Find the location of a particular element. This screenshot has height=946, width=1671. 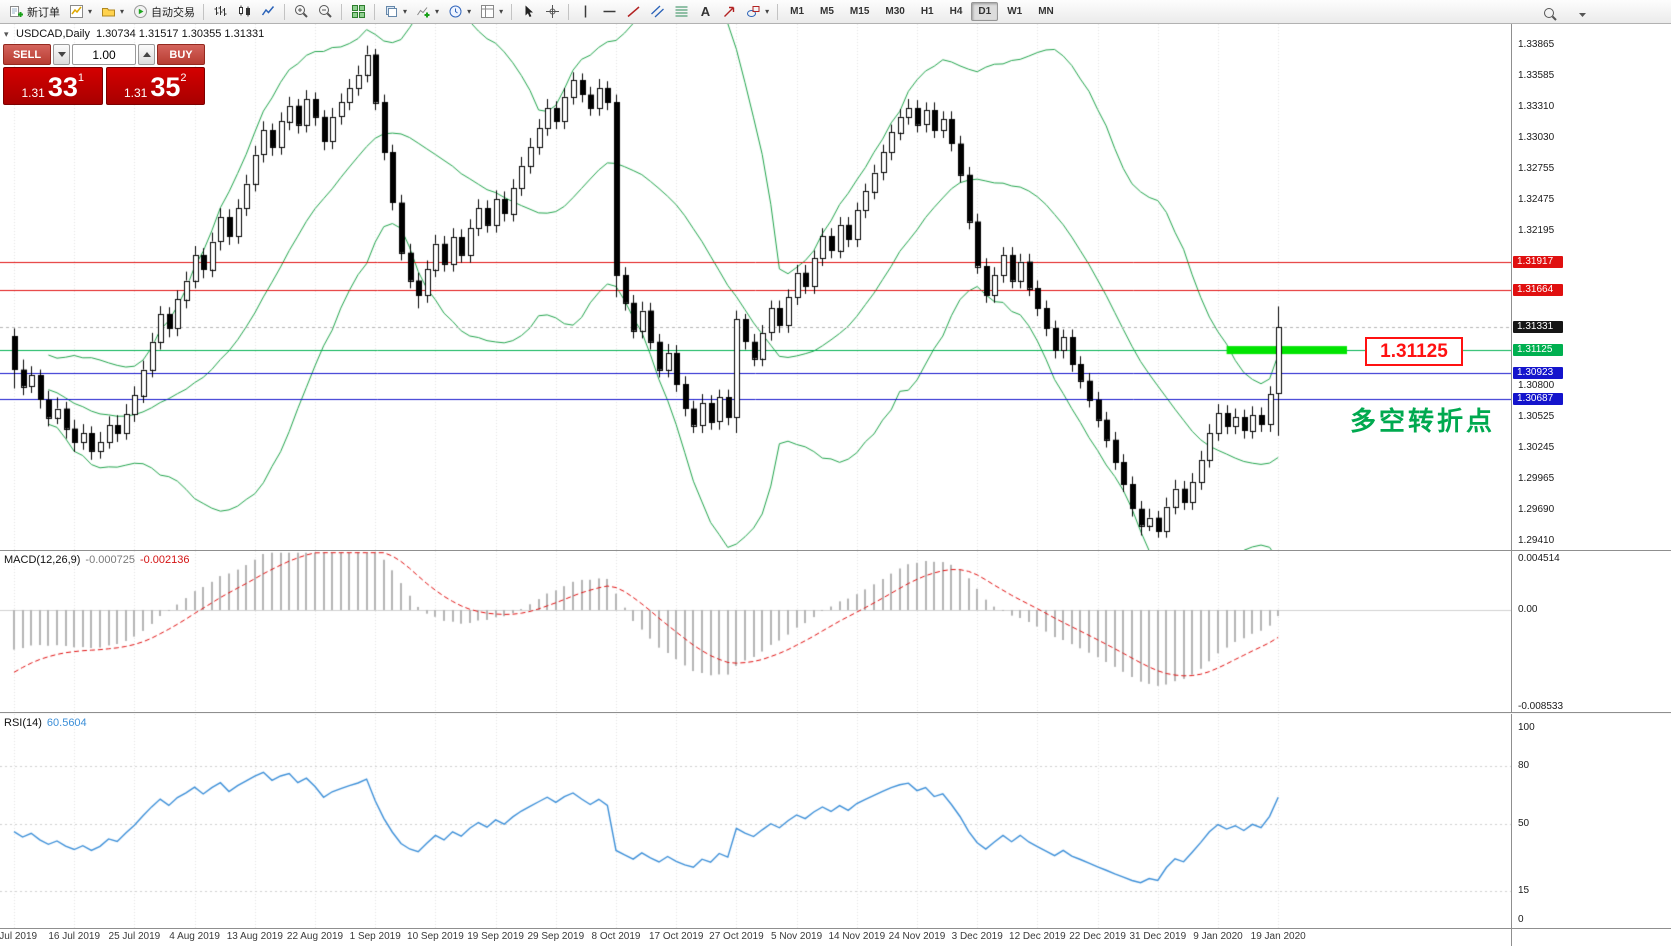

macd-axis-label: 0.00 is located at coordinates (1528, 609).